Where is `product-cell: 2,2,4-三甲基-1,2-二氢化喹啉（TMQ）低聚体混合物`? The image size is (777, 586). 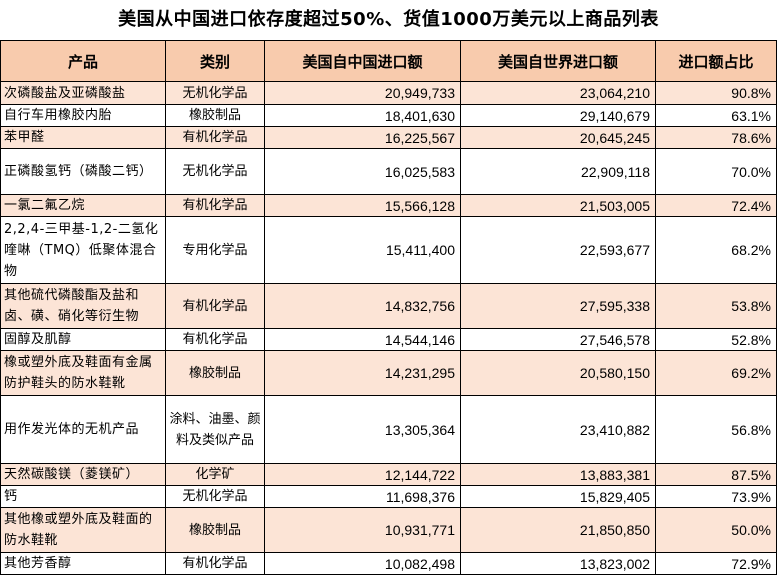
product-cell: 2,2,4-三甲基-1,2-二氢化喹啉（TMQ）低聚体混合物 is located at coordinates (83, 250).